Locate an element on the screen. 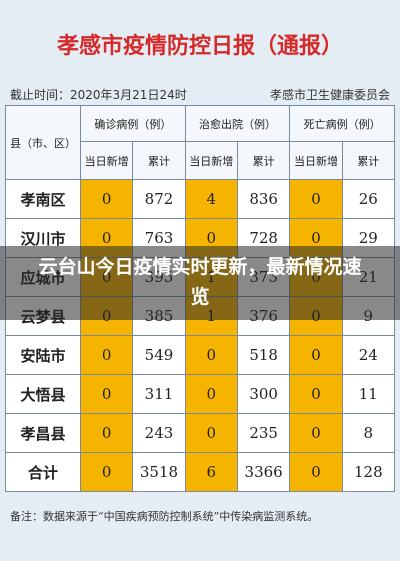  value-cell: 300 is located at coordinates (263, 394).